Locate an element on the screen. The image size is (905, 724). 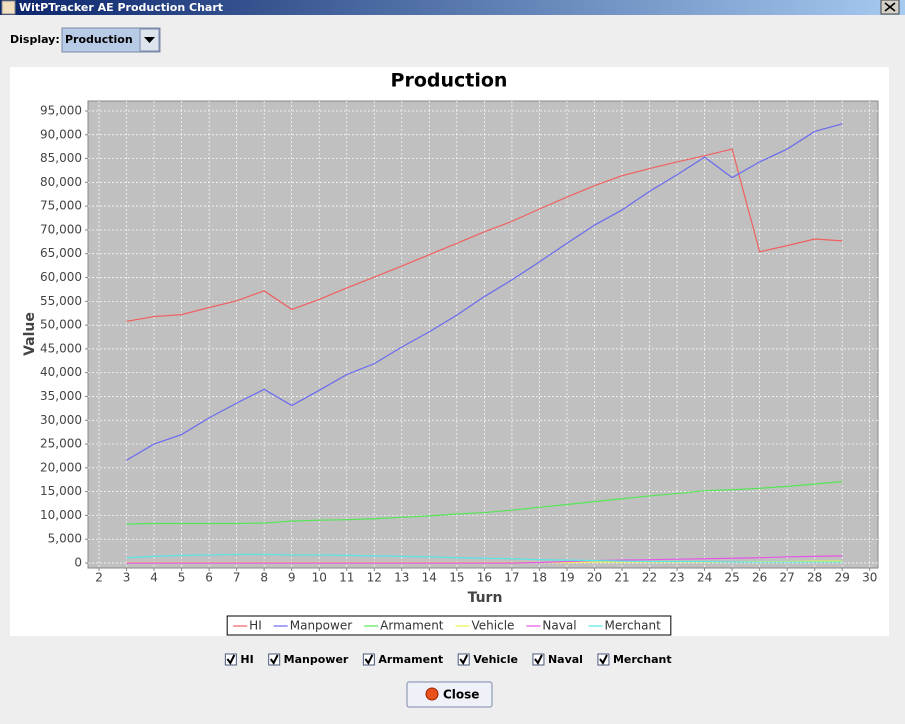
y-tick-label: 15,000 is located at coordinates (61, 491).